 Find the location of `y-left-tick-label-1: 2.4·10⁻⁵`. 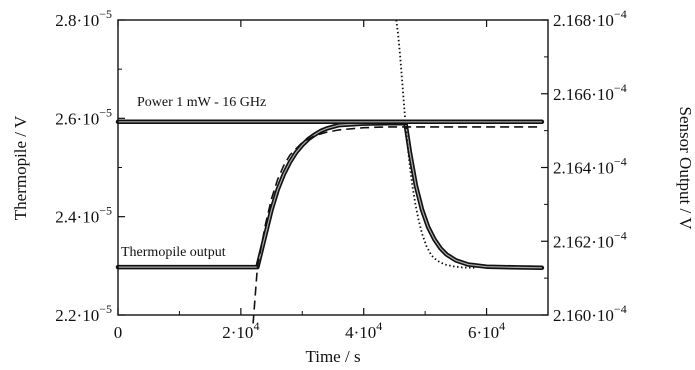

y-left-tick-label-1: 2.4·10⁻⁵ is located at coordinates (83, 215).